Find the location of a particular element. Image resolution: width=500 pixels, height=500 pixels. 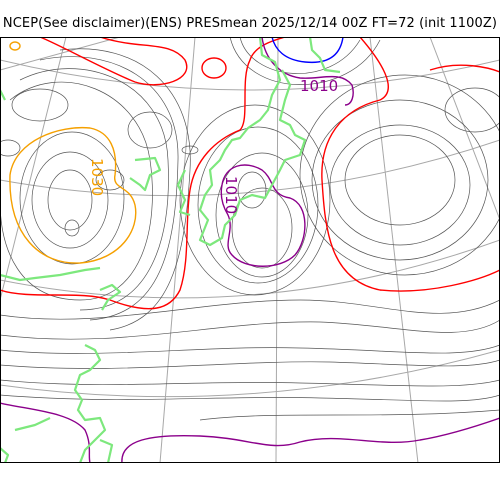

label-high-1030: 1030 is located at coordinates (97, 177).